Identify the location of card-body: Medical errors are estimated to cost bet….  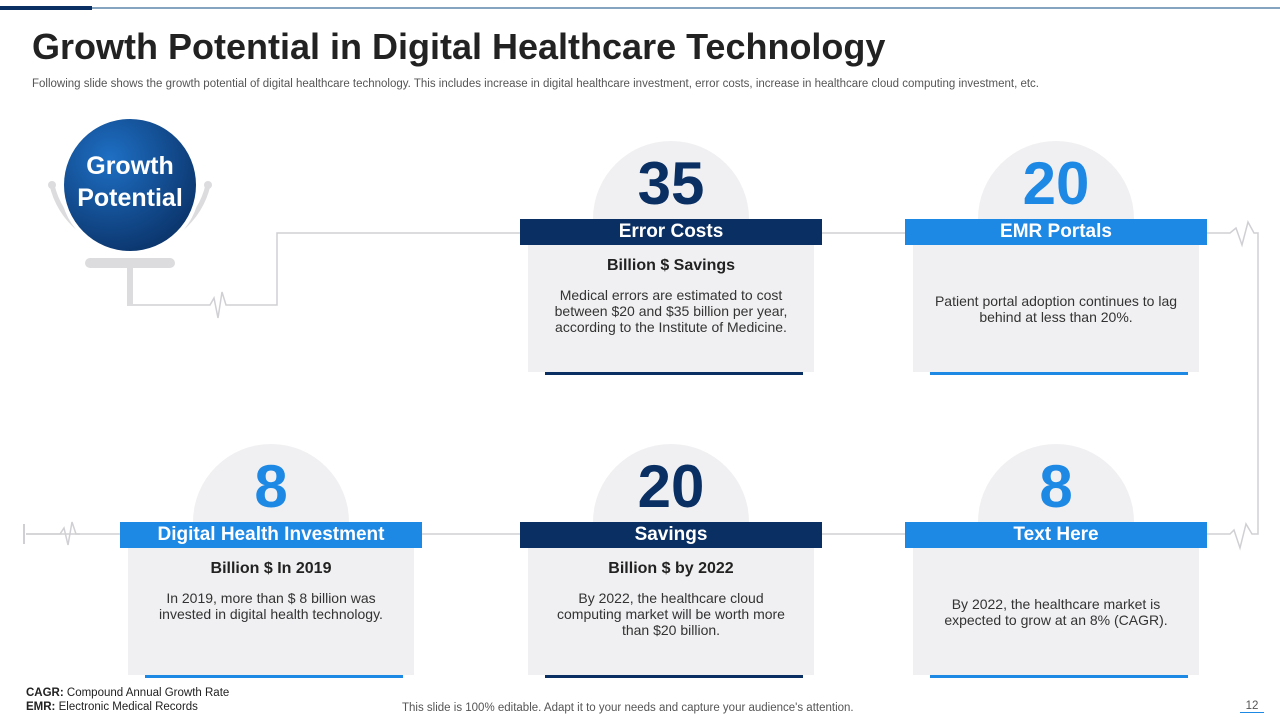
(671, 311).